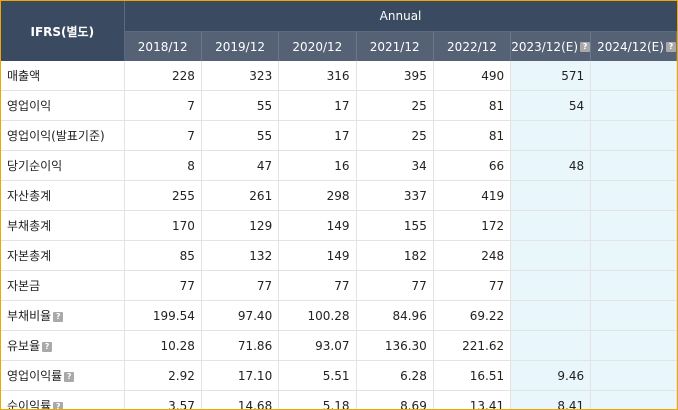  Describe the element at coordinates (163, 225) in the screenshot. I see `value-cell: 170` at that location.